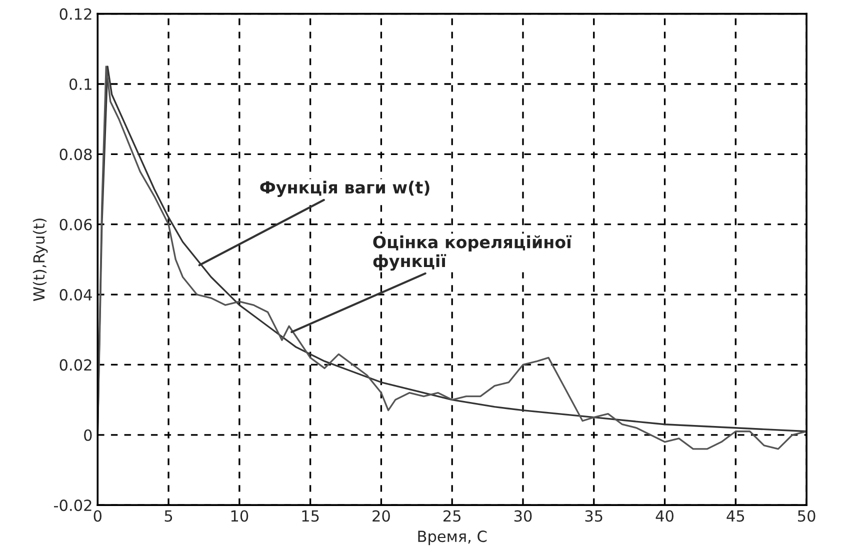 The width and height of the screenshot is (849, 552). I want to click on y-tick-label: 0.06, so click(76, 224).